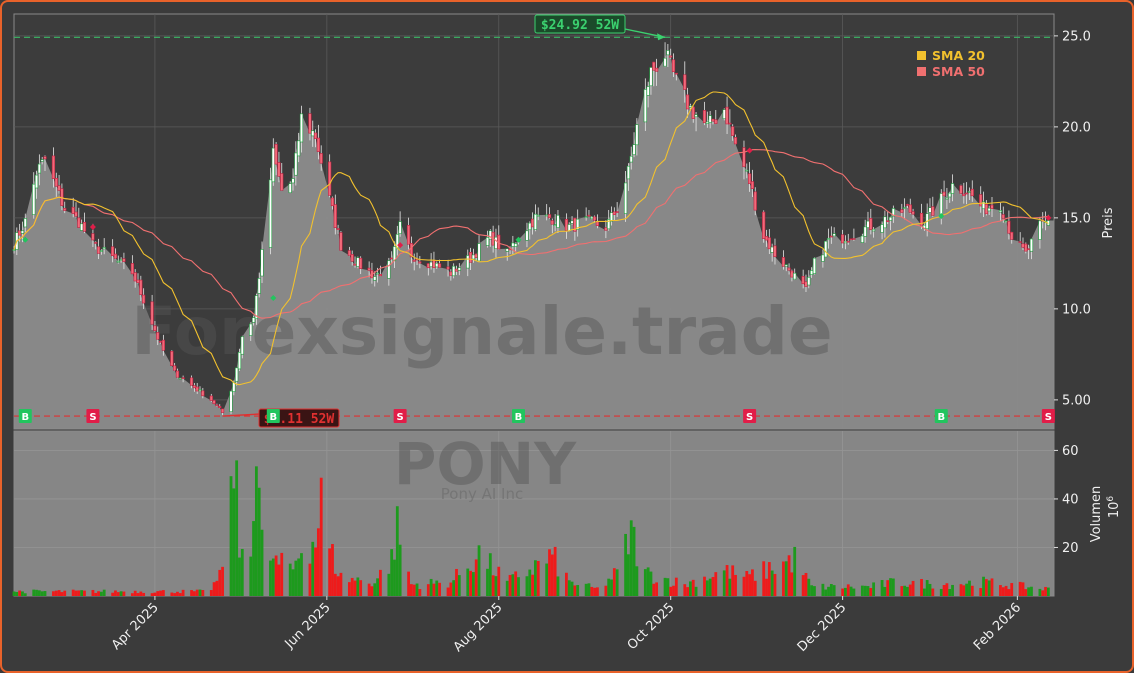  What do you see at coordinates (481, 331) in the screenshot?
I see `watermark-text: Forexsignale.trade` at bounding box center [481, 331].